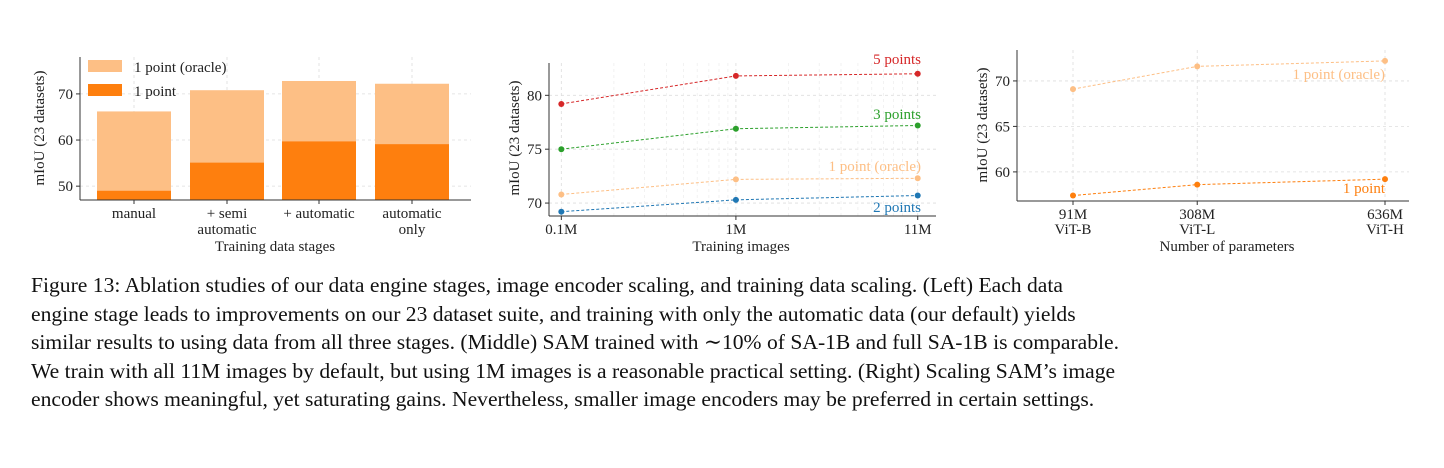 This screenshot has height=468, width=1444. I want to click on x-tick-label: 11M, so click(918, 230).